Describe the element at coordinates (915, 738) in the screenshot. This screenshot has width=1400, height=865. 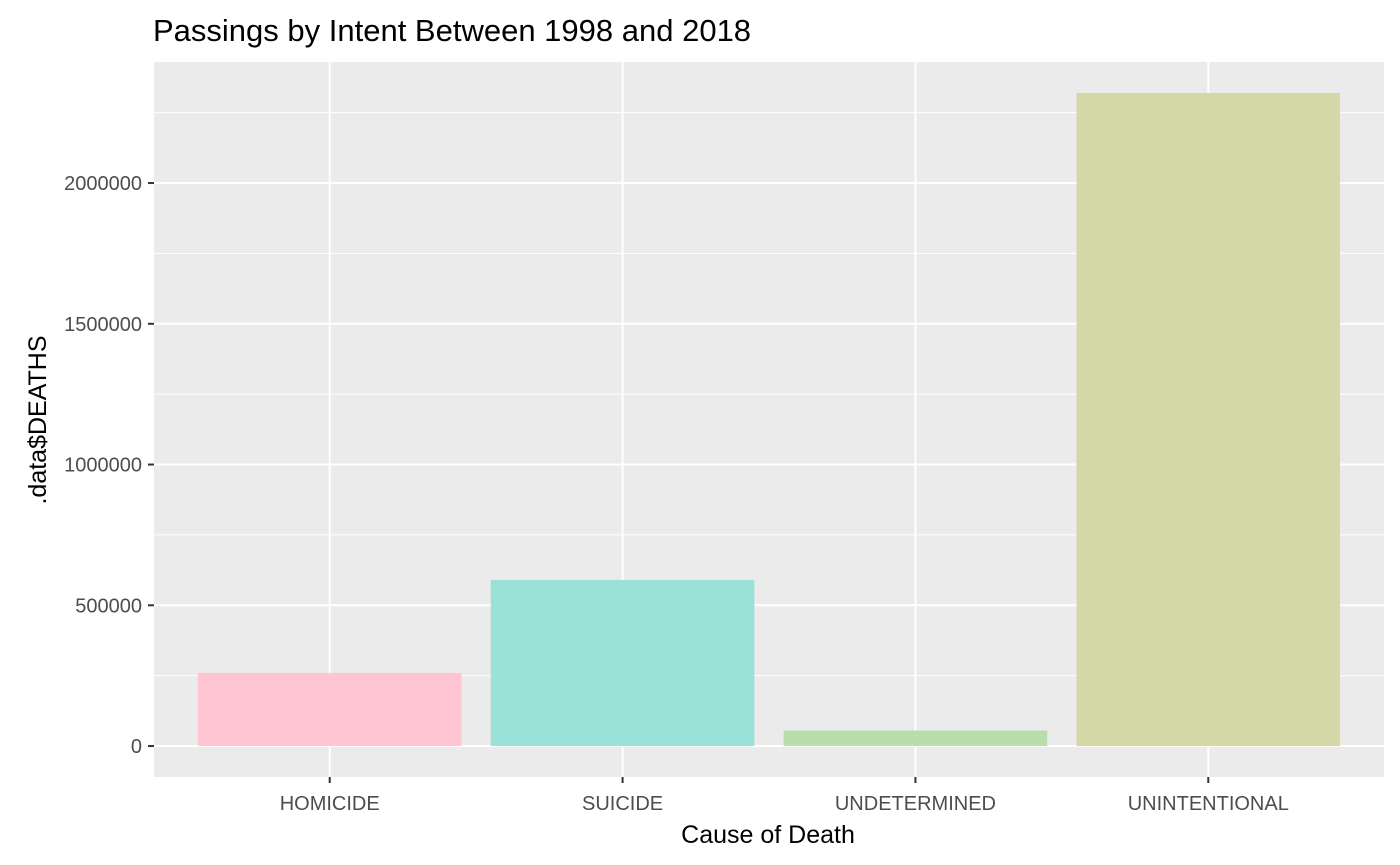
I see `bar-undetermined` at that location.